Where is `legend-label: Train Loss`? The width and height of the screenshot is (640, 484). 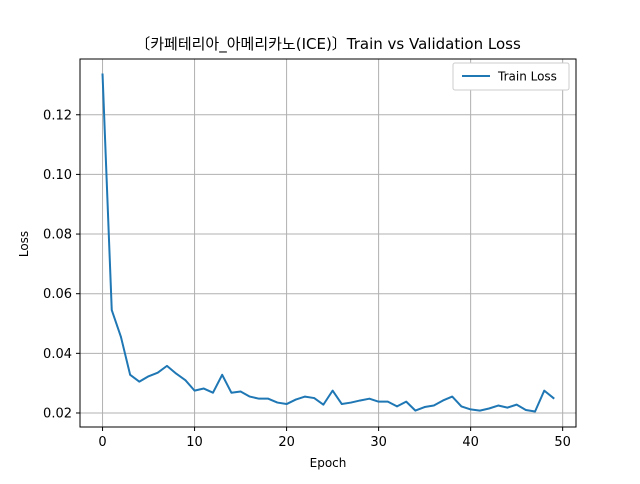
legend-label: Train Loss is located at coordinates (527, 77).